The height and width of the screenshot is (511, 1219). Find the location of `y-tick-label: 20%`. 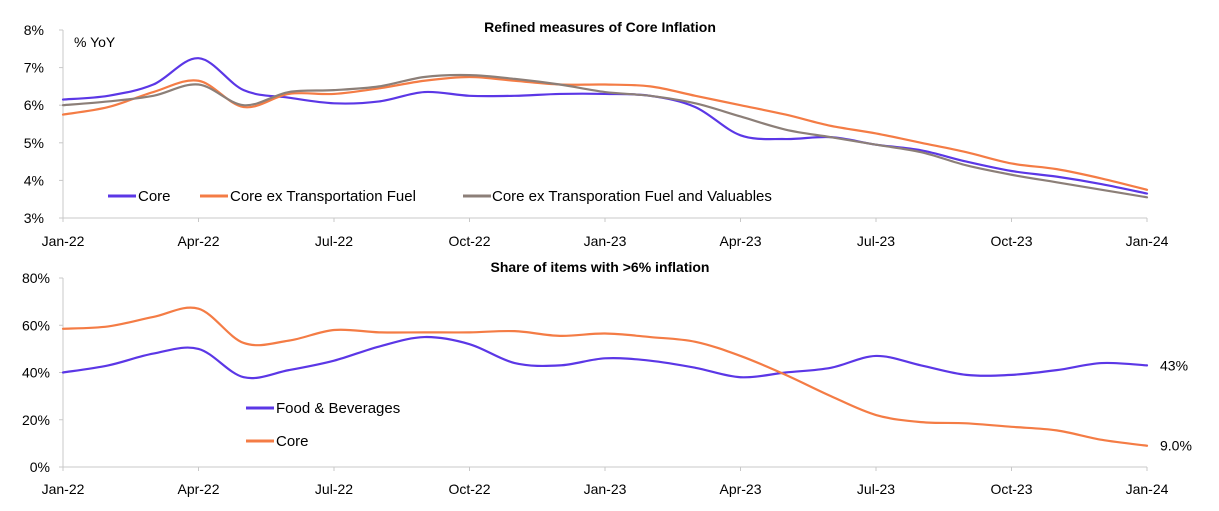

y-tick-label: 20% is located at coordinates (36, 420).